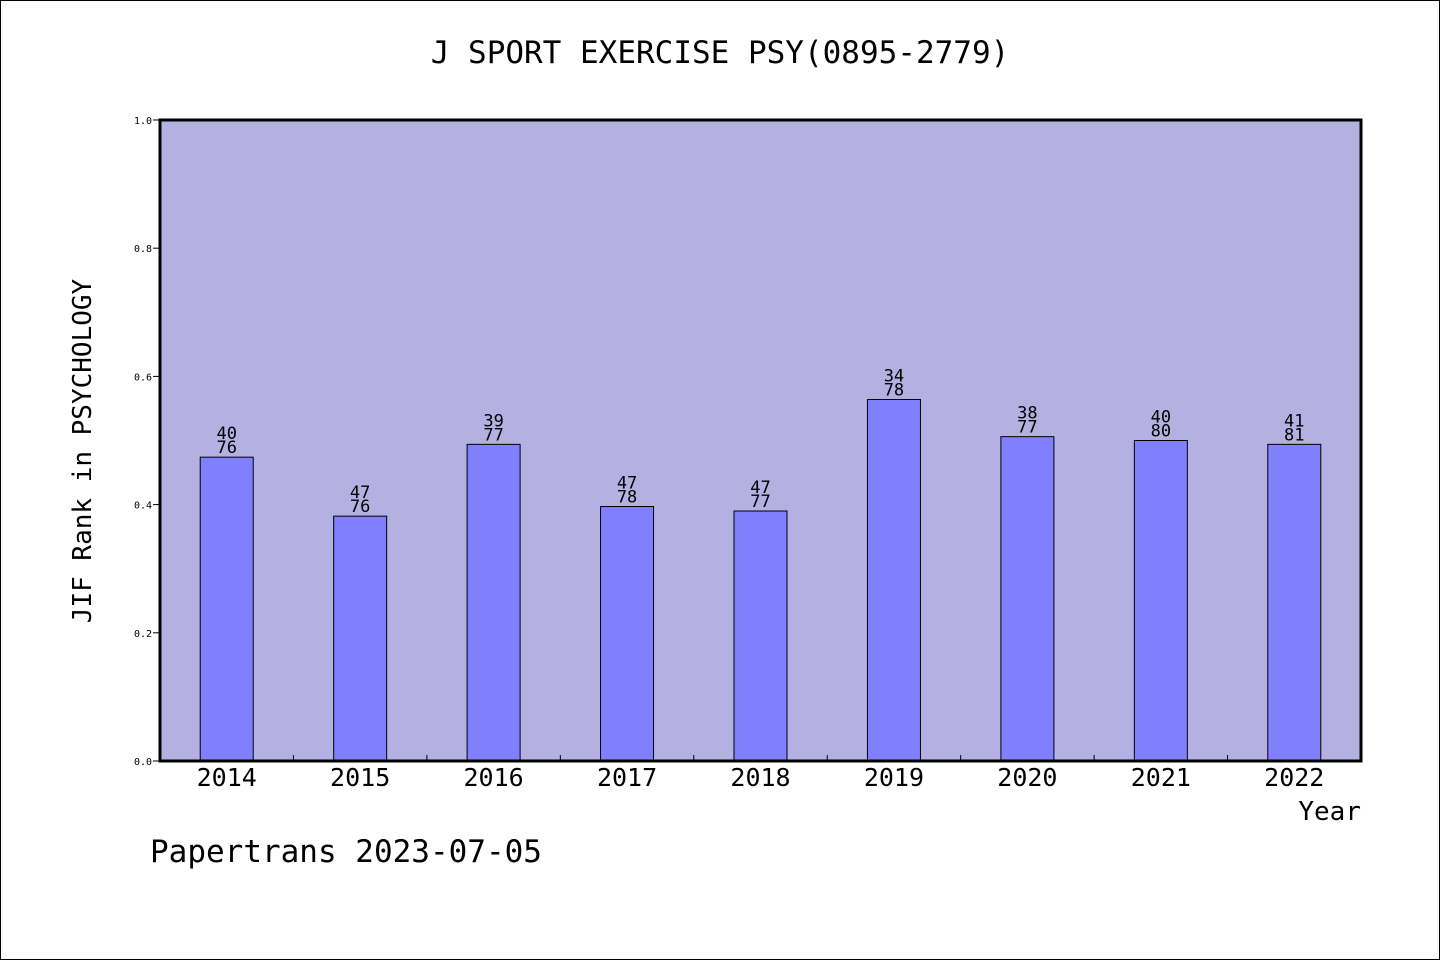 This screenshot has height=960, width=1440. I want to click on bar-label-rank: 34, so click(894, 376).